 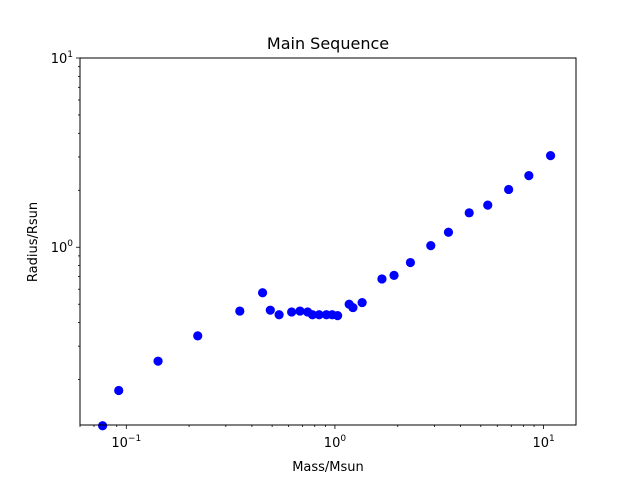 What do you see at coordinates (62, 58) in the screenshot?
I see `y-tick-label: 10¹` at bounding box center [62, 58].